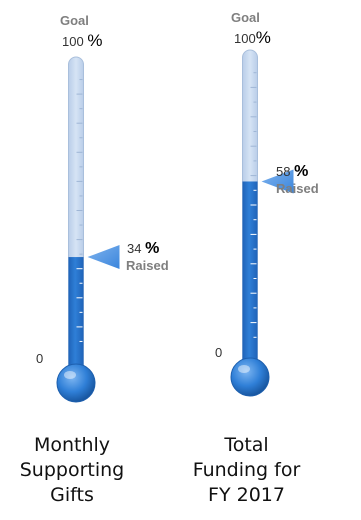 The height and width of the screenshot is (520, 361). I want to click on raised-value-label: 34 %, so click(143, 248).